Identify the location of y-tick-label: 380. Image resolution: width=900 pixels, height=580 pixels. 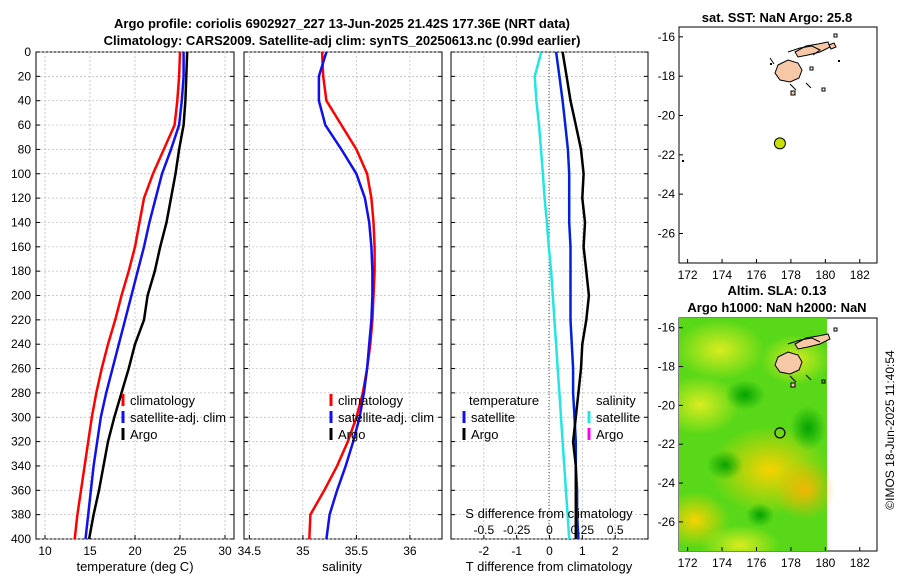
(21, 515).